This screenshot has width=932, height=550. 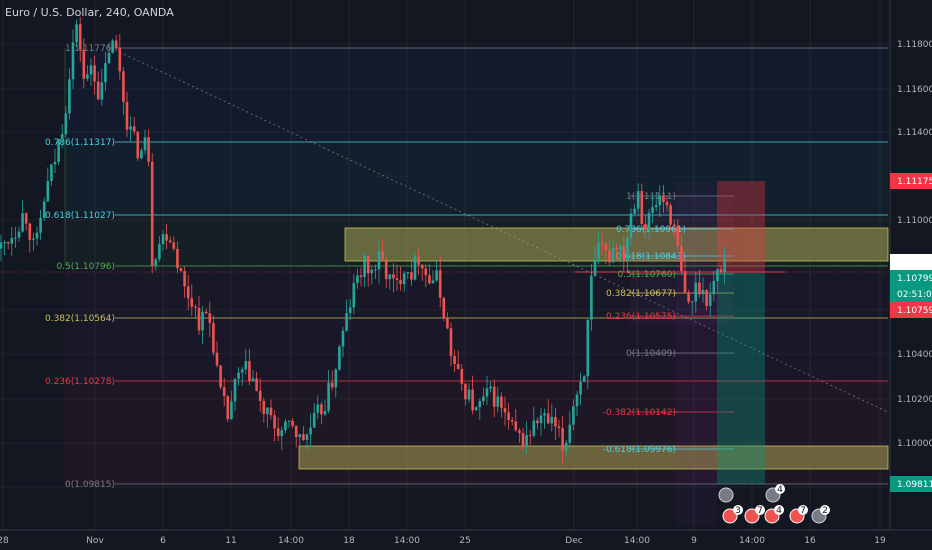 I want to click on fib-right-label: -0.382(1.10142), so click(x=639, y=413).